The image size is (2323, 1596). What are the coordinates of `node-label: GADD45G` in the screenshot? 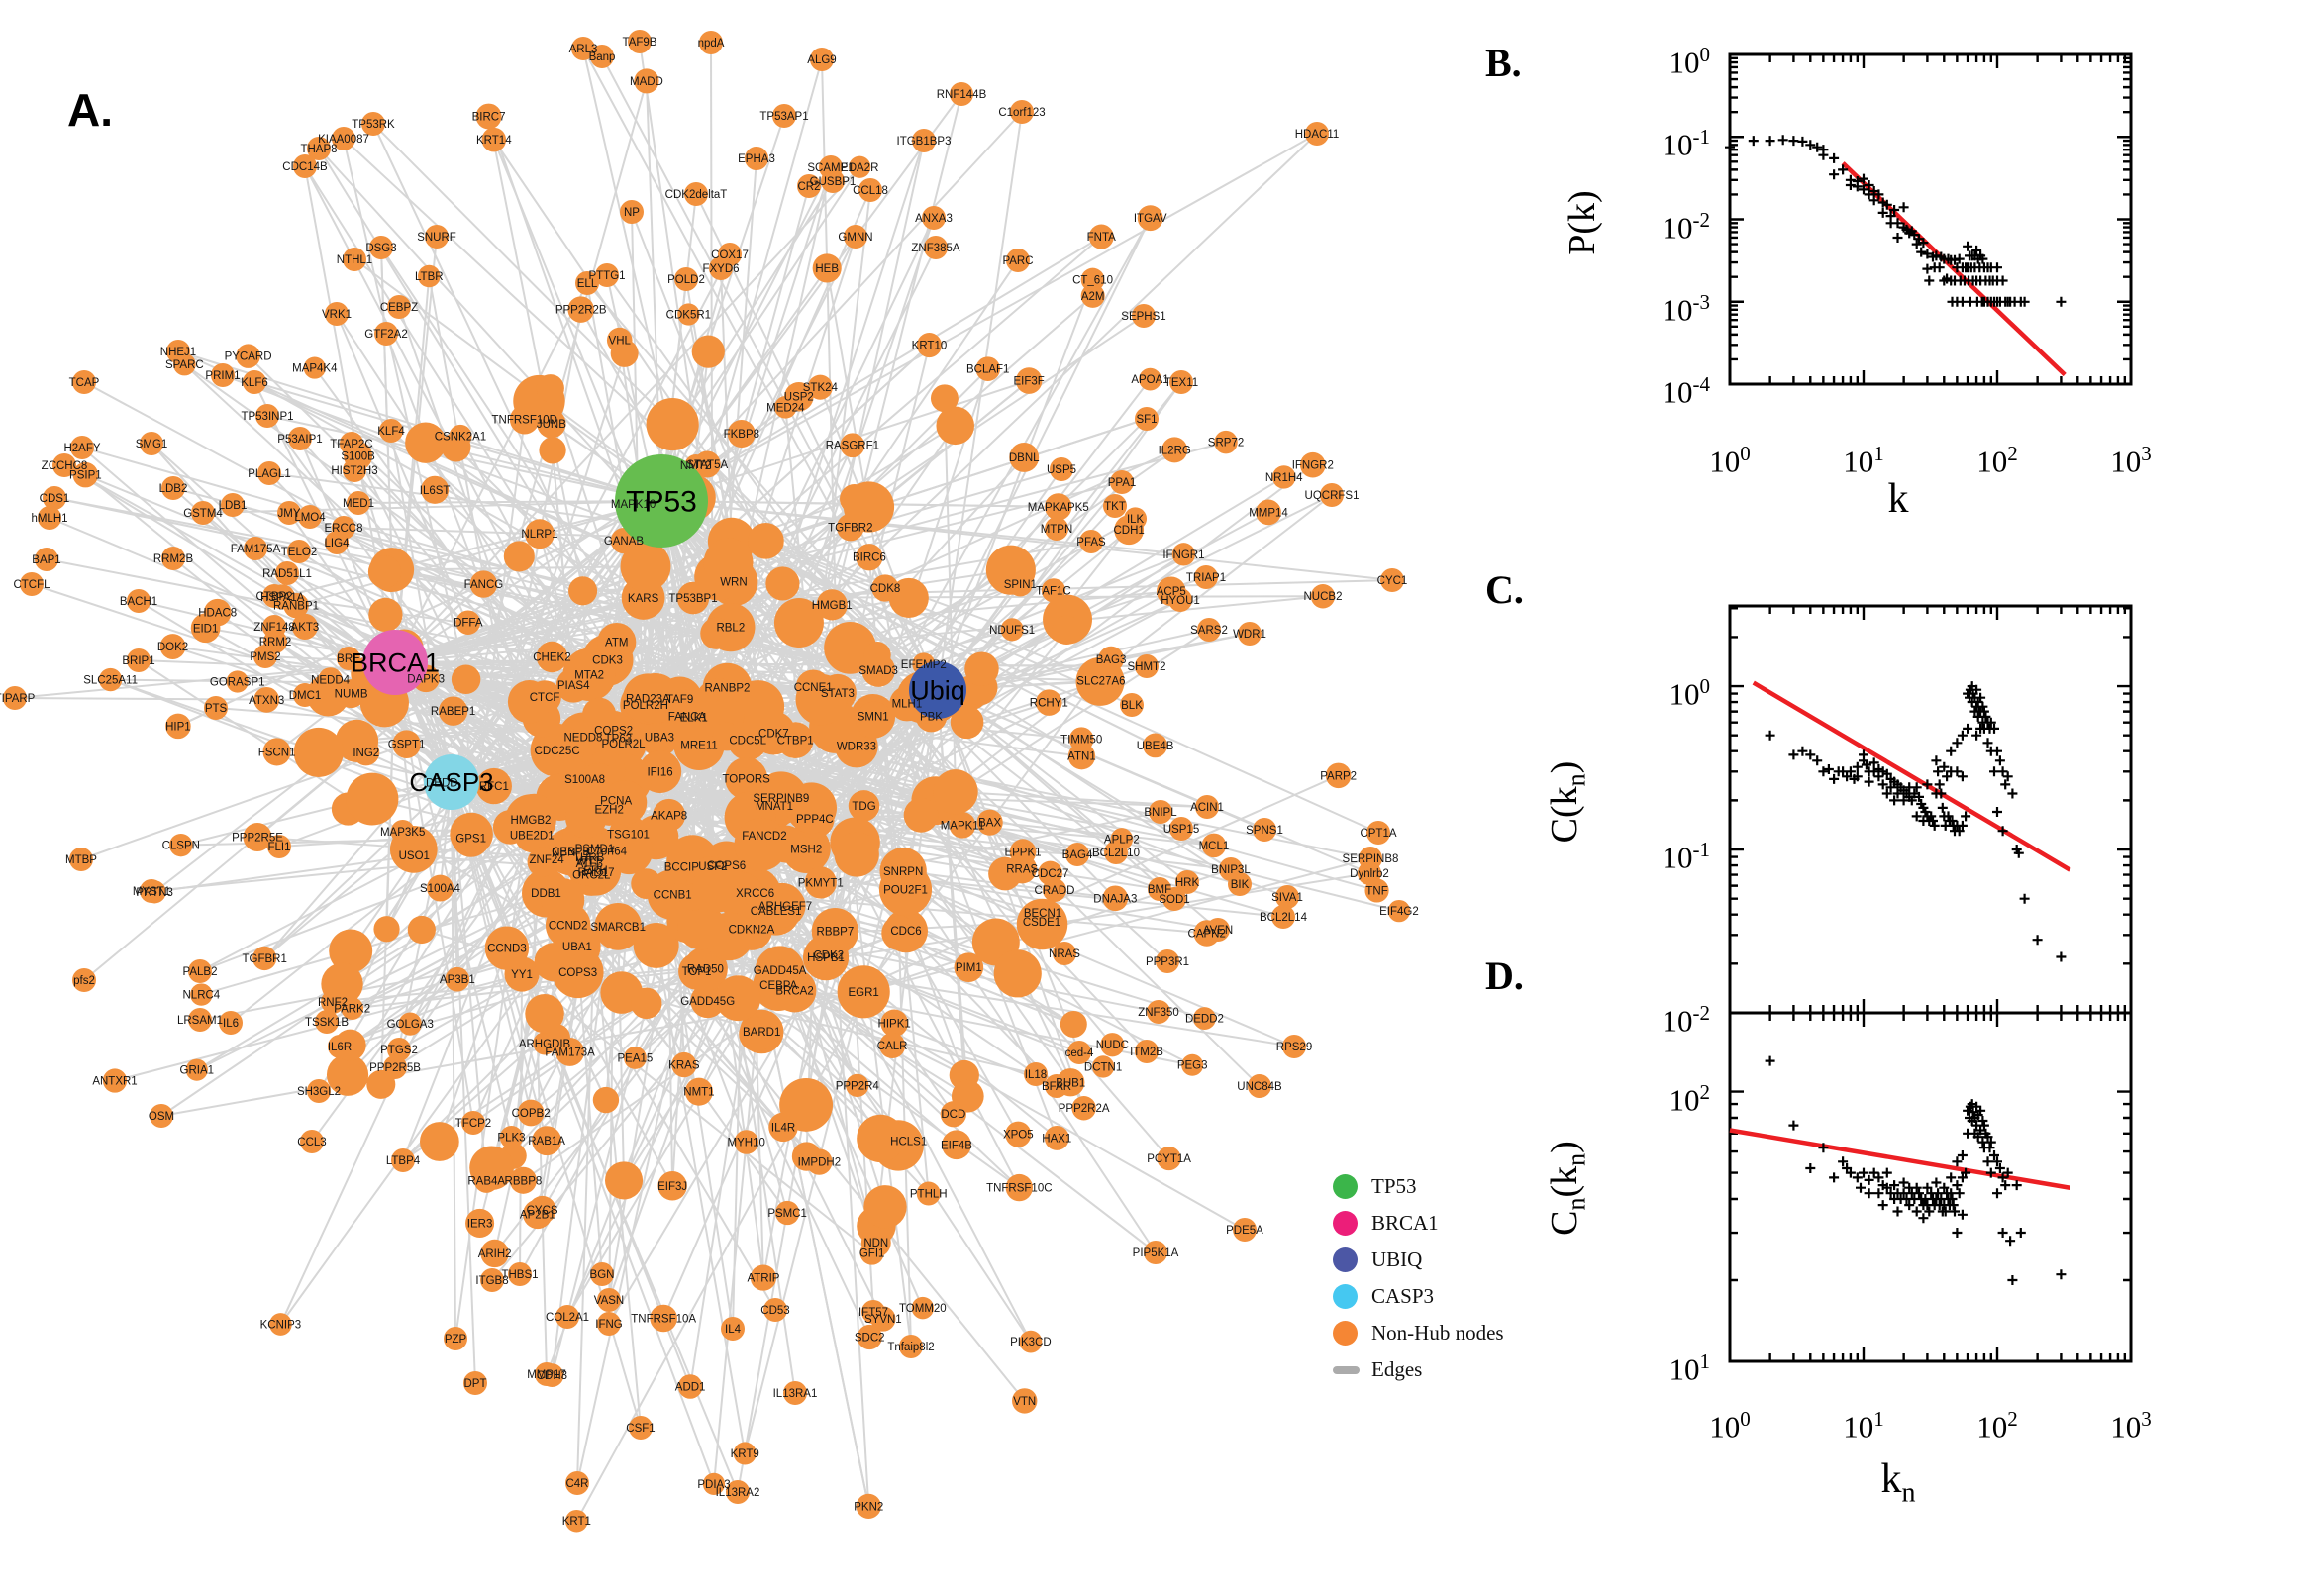 It's located at (707, 1002).